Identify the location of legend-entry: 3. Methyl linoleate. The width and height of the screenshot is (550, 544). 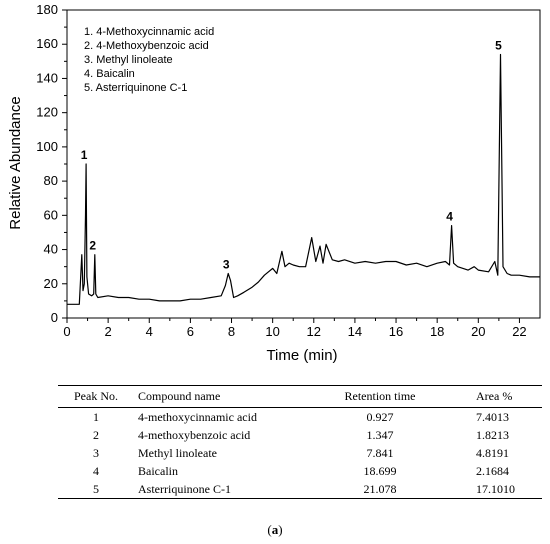
(128, 60).